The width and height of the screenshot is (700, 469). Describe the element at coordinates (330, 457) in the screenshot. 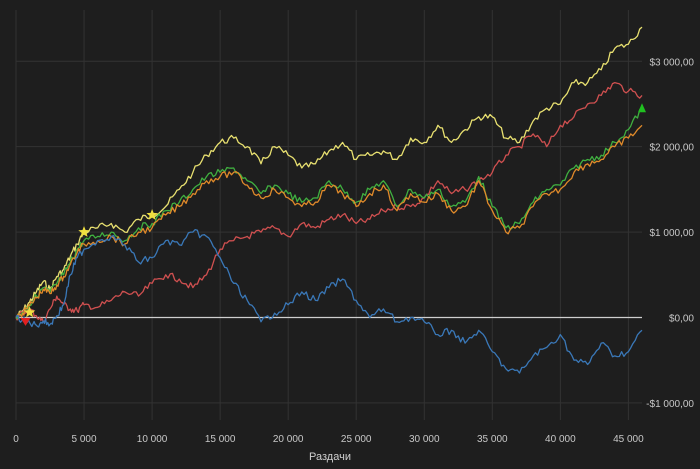

I see `x-axis-label: Раздачи` at that location.